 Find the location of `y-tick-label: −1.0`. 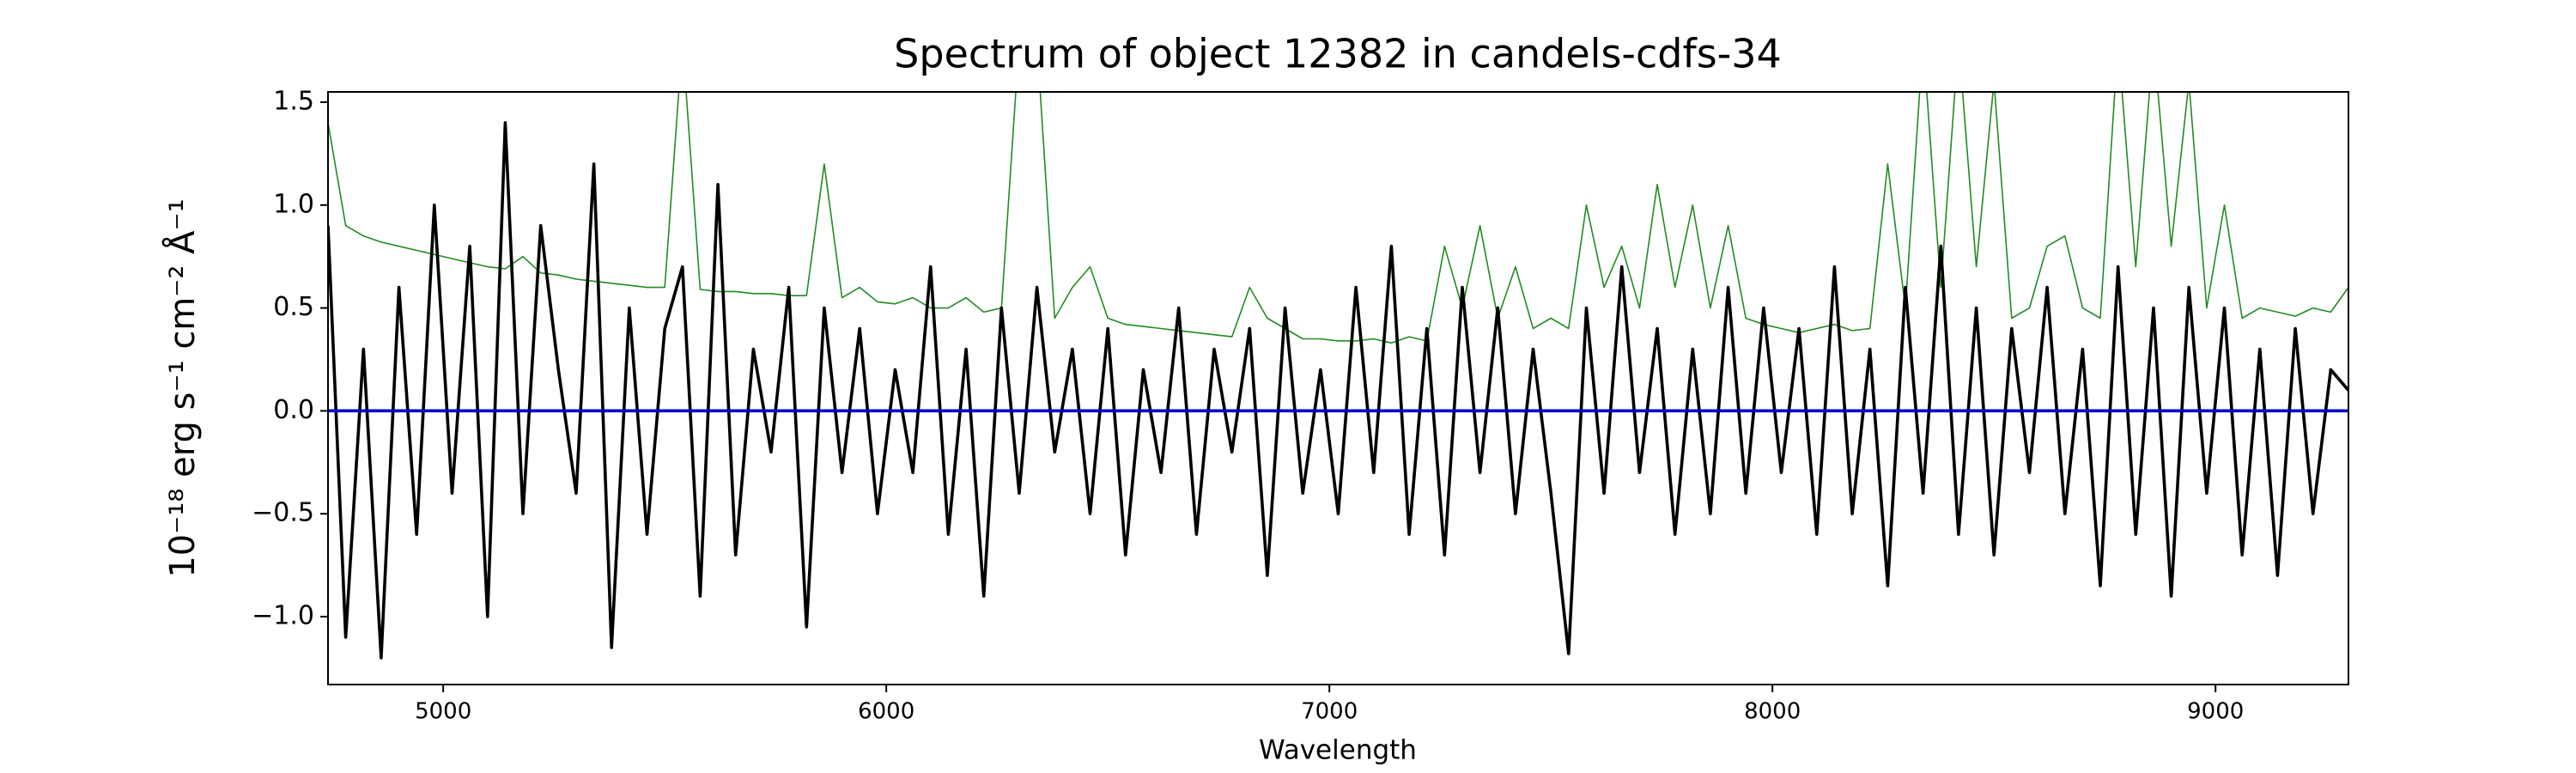

y-tick-label: −1.0 is located at coordinates (283, 615).